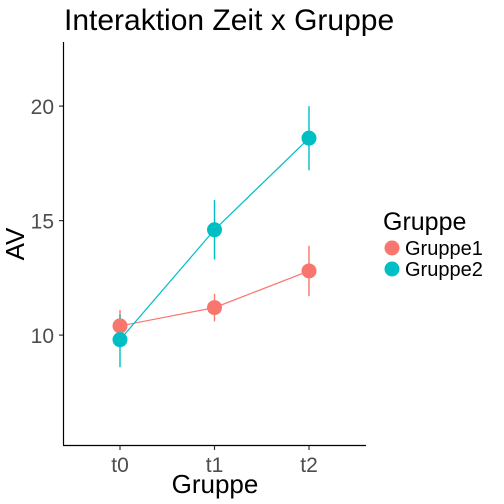 The image size is (504, 504). Describe the element at coordinates (42, 336) in the screenshot. I see `y-tick-label: 10` at that location.